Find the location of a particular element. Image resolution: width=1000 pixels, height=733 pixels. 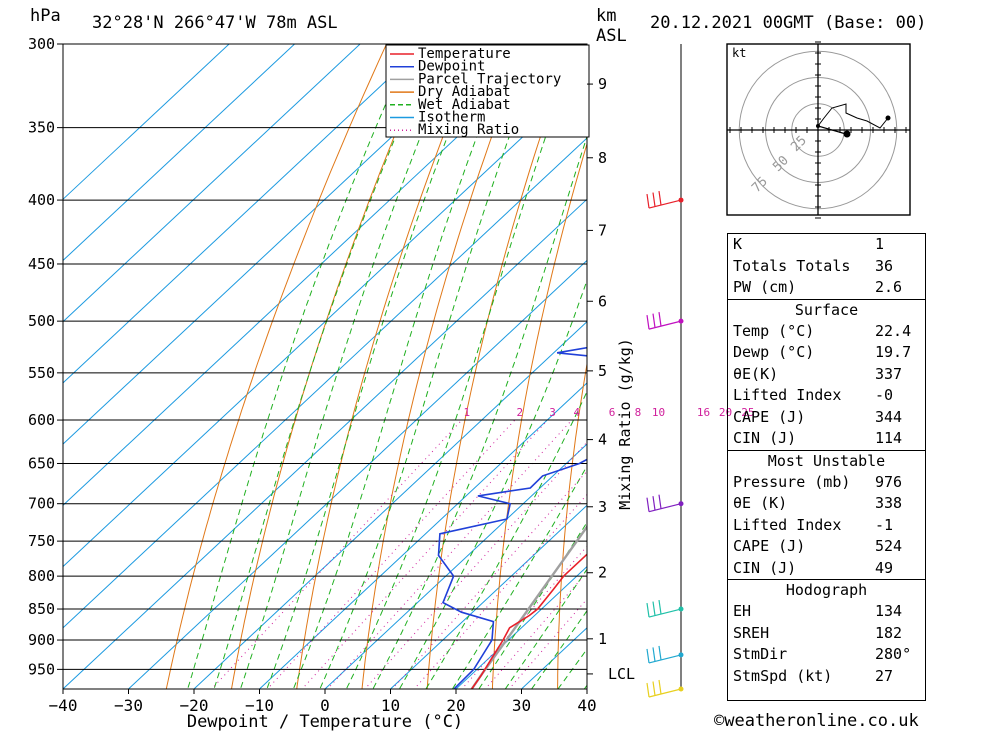

chart-series is located at coordinates (512, 517).